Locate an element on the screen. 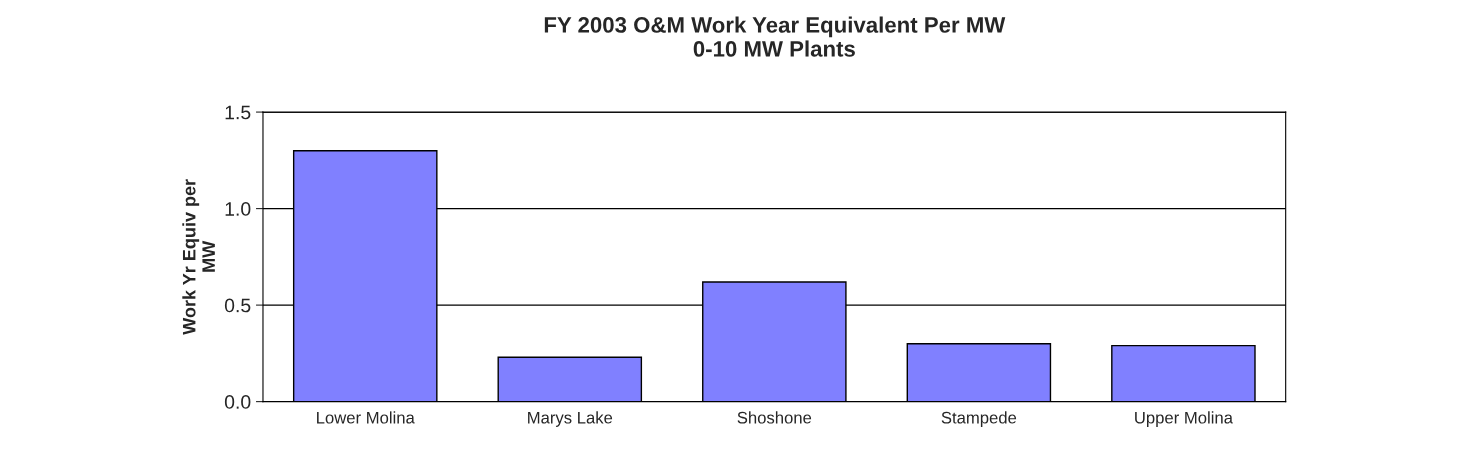 This screenshot has width=1461, height=467. y-tick-label: 0.0 is located at coordinates (237, 402).